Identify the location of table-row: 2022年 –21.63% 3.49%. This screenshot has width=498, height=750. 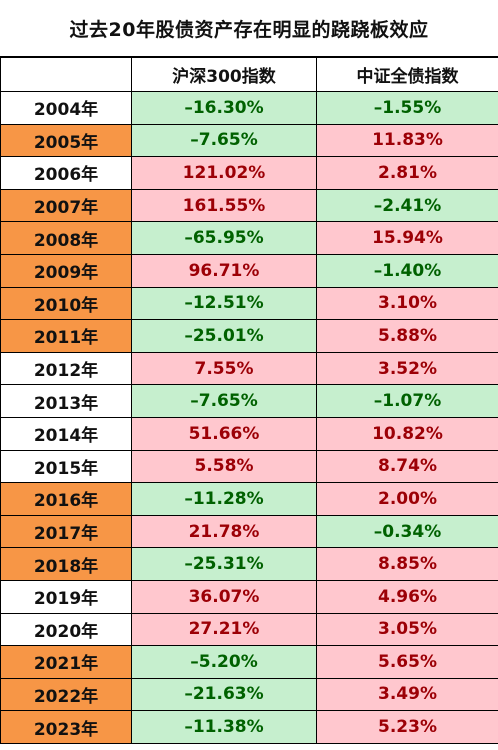
(249, 694).